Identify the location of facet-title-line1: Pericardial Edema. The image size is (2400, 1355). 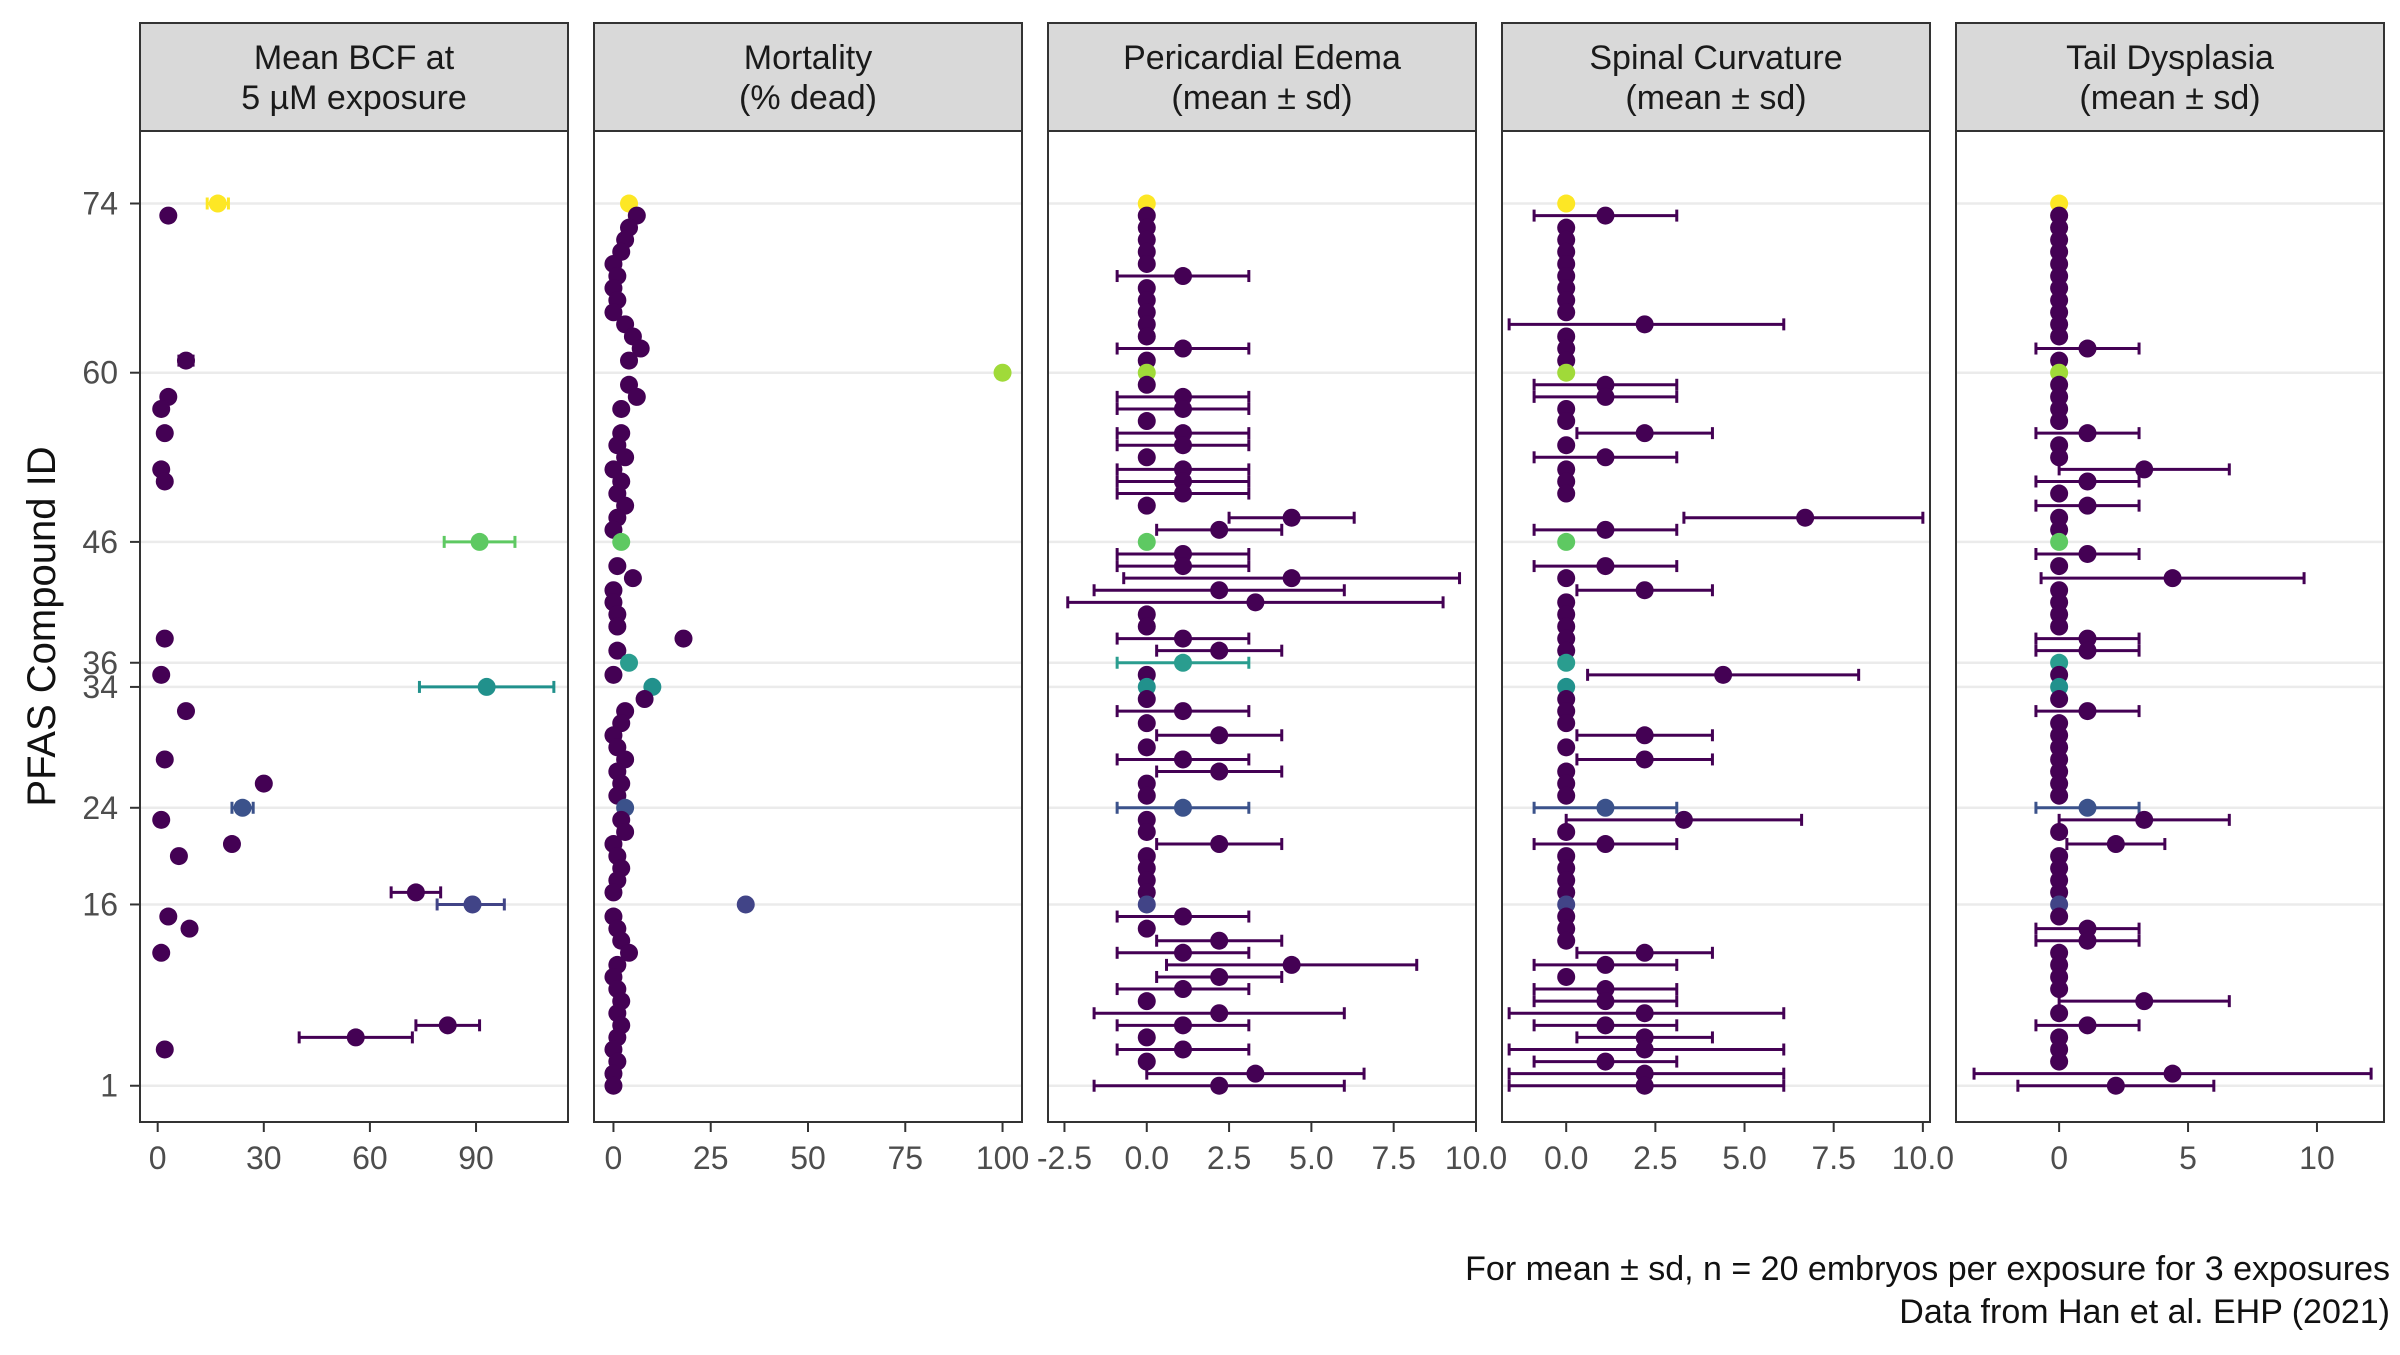
(1262, 58).